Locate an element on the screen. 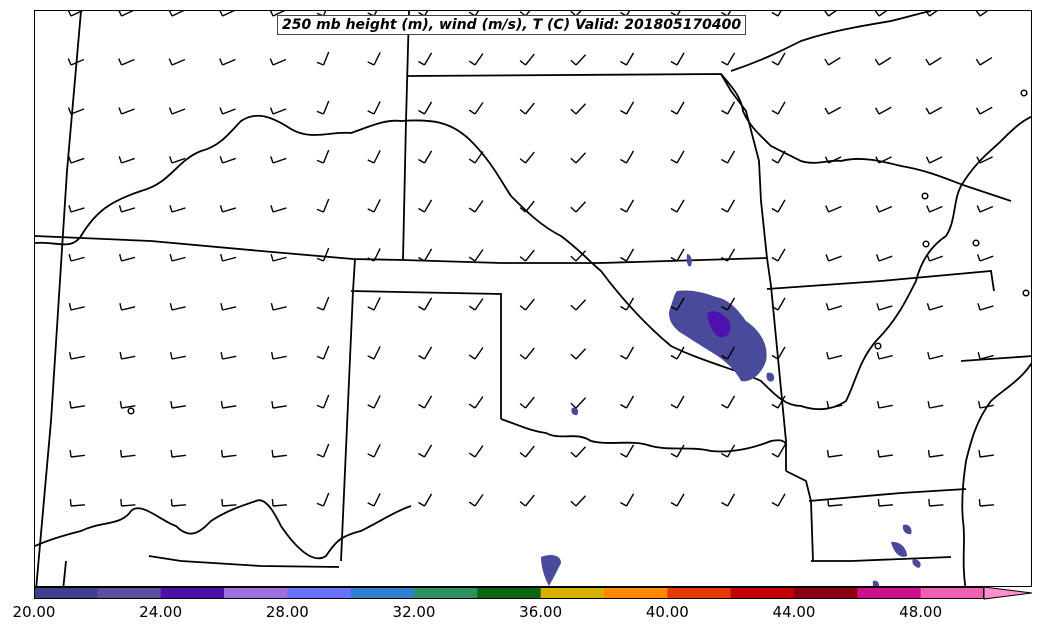 This screenshot has height=633, width=1041. colorbar-extend-arrow is located at coordinates (1008, 593).